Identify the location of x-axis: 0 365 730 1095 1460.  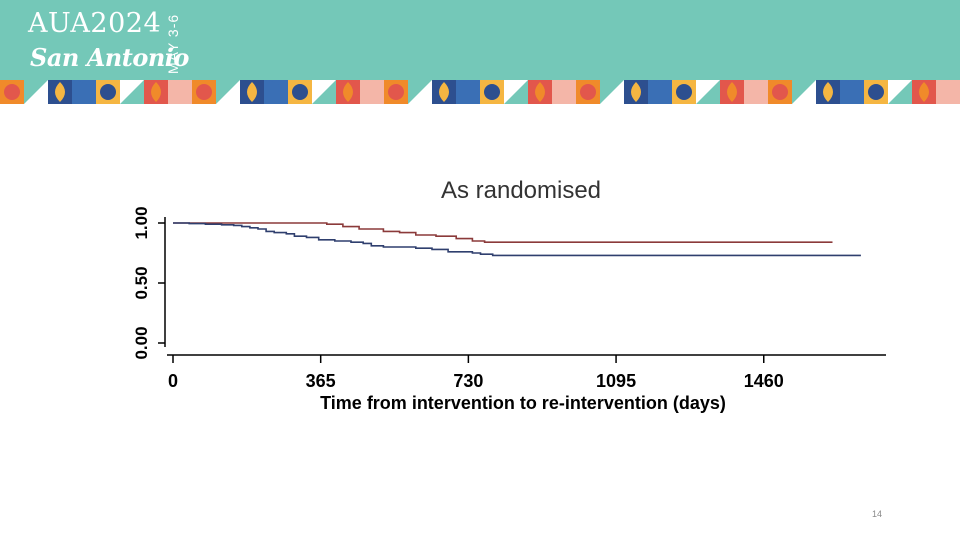
(526, 372).